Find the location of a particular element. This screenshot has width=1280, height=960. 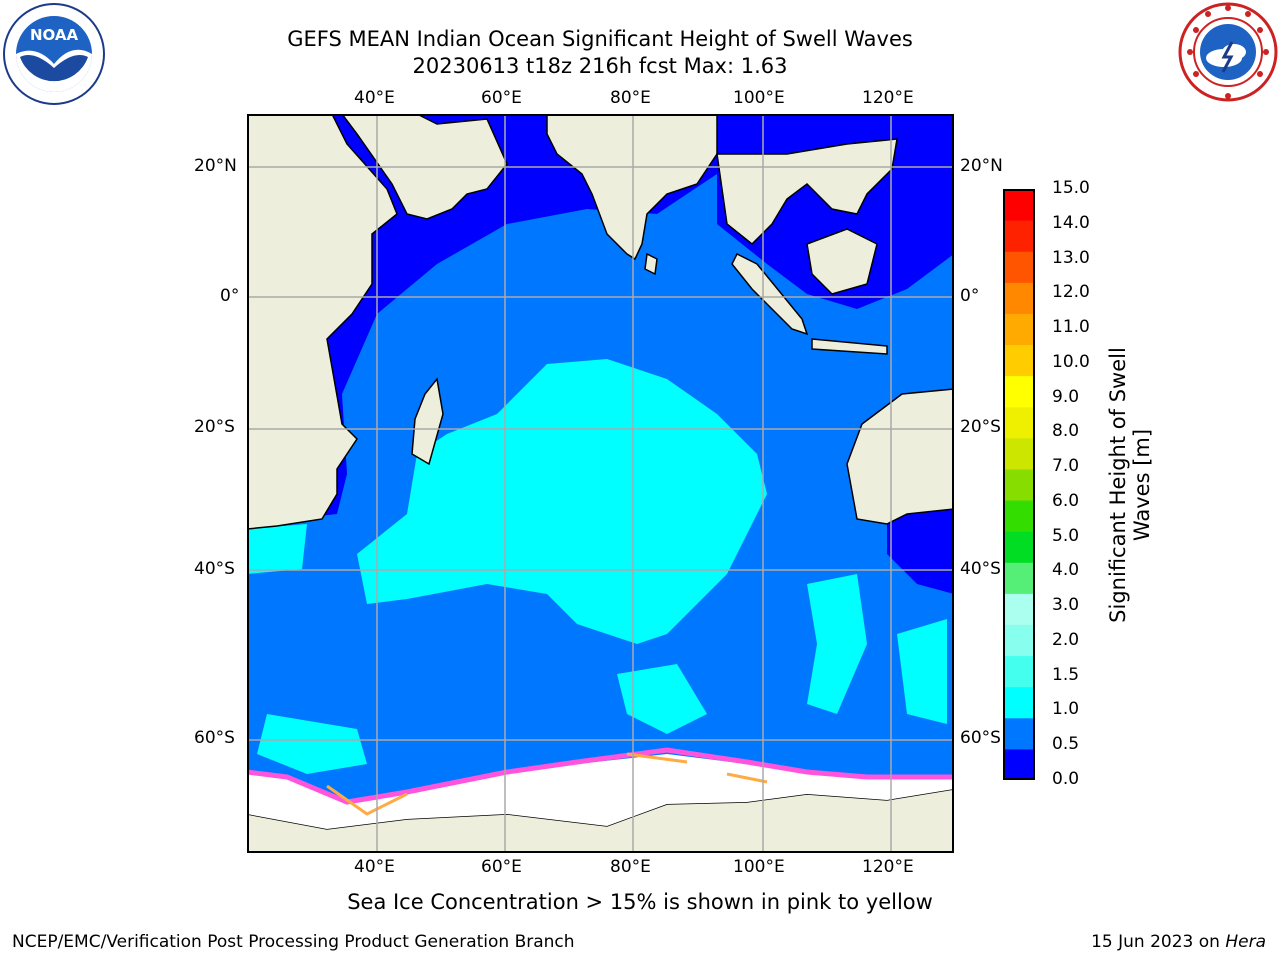

land-se-asia is located at coordinates (807, 192).